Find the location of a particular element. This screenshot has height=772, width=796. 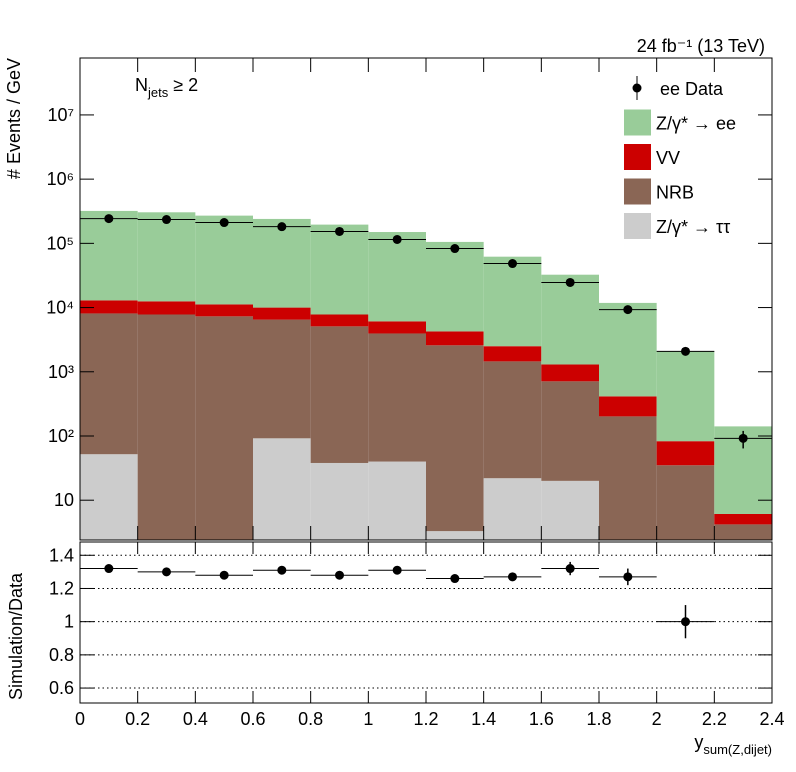

legend-label: ee Data is located at coordinates (692, 89).